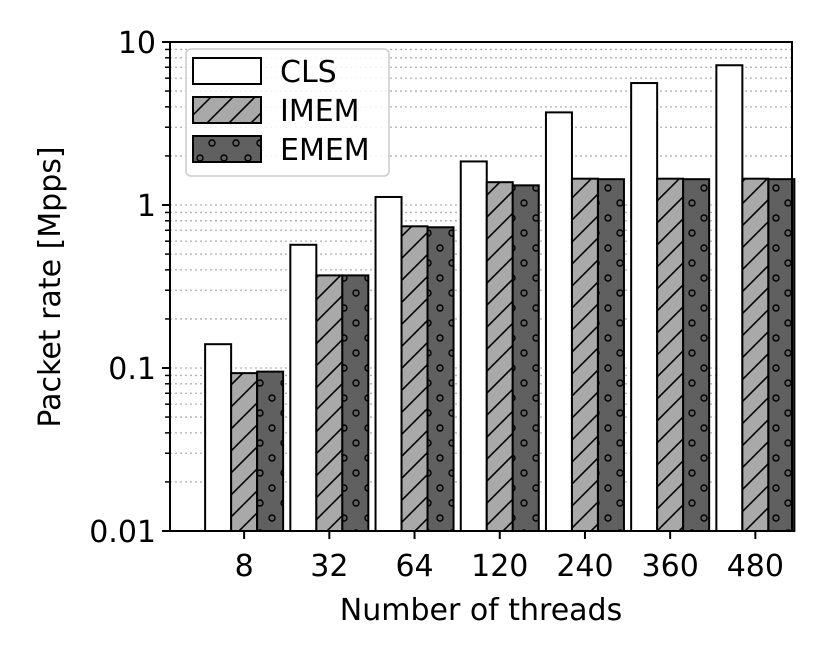  I want to click on y-tick-label: 0.1, so click(132, 369).